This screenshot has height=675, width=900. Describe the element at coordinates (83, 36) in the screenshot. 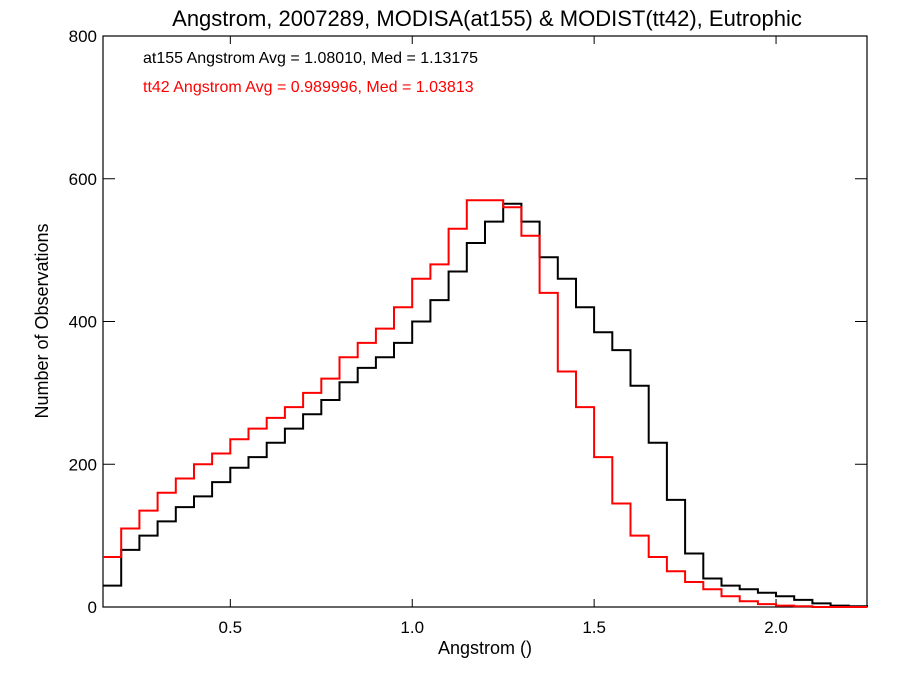

I see `y-tick-label: 800` at that location.